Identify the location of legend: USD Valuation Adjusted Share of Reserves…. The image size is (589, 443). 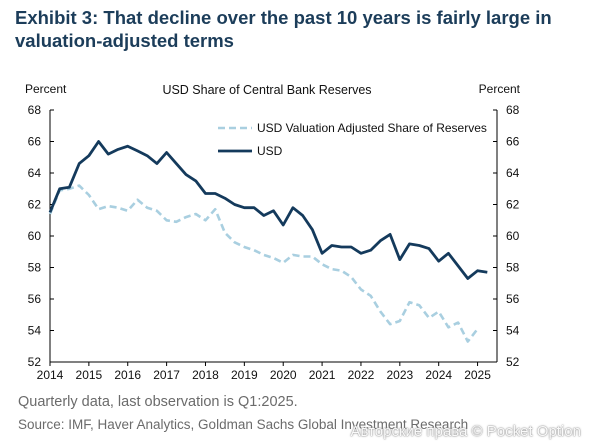
(352, 139).